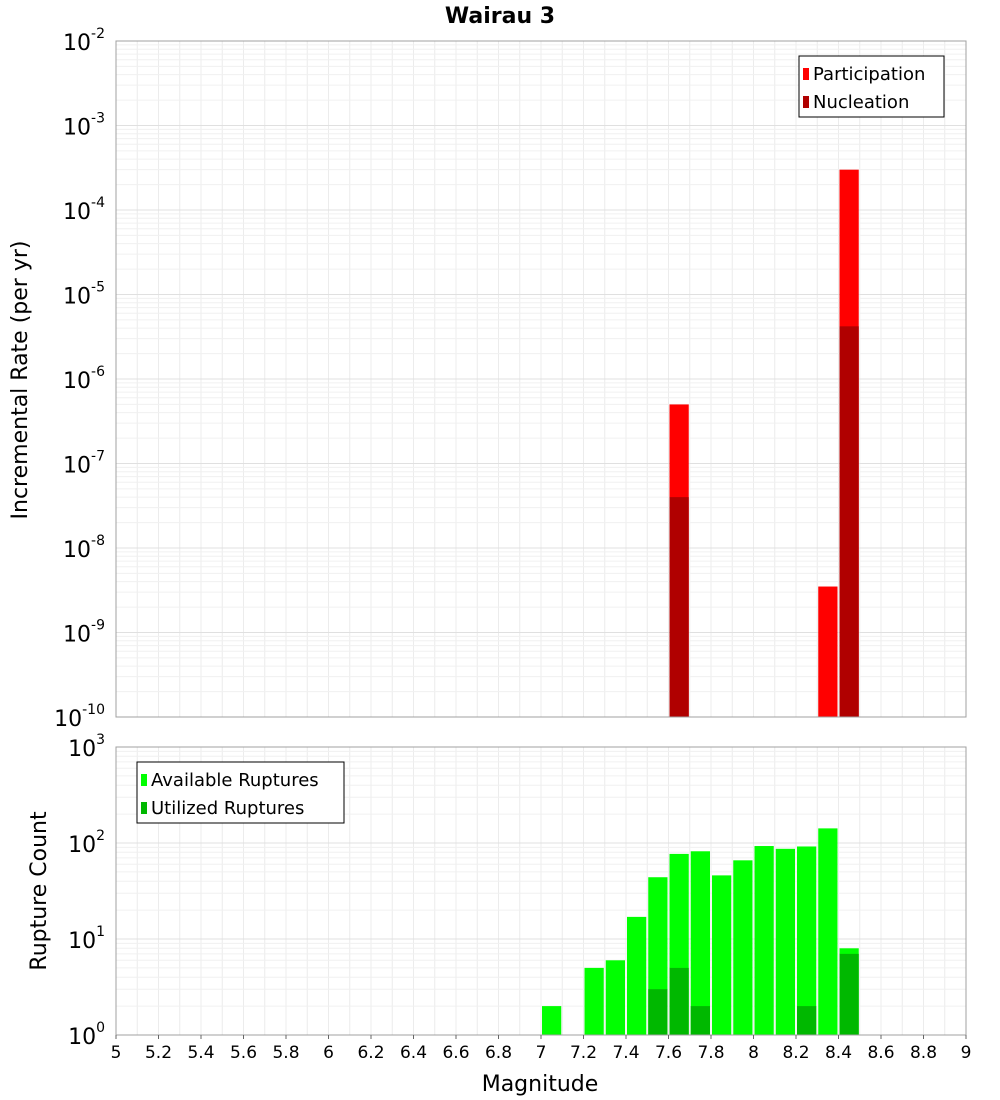 This screenshot has width=1000, height=1100. I want to click on top-legend: Participation Nucleation, so click(871, 86).